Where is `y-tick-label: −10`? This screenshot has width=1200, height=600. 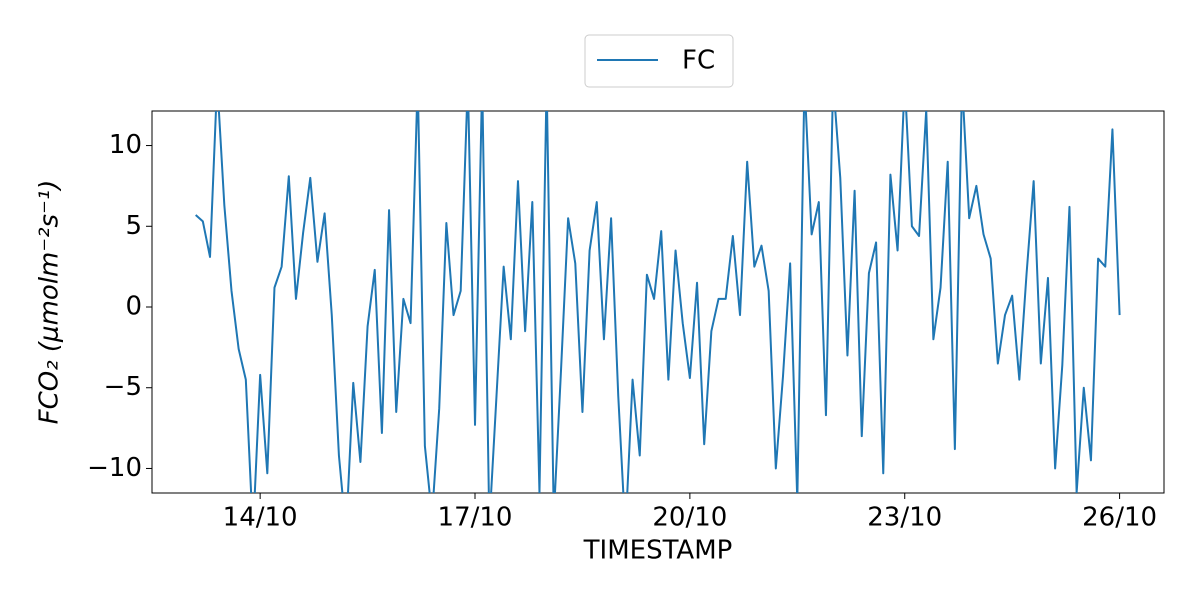
y-tick-label: −10 is located at coordinates (114, 468).